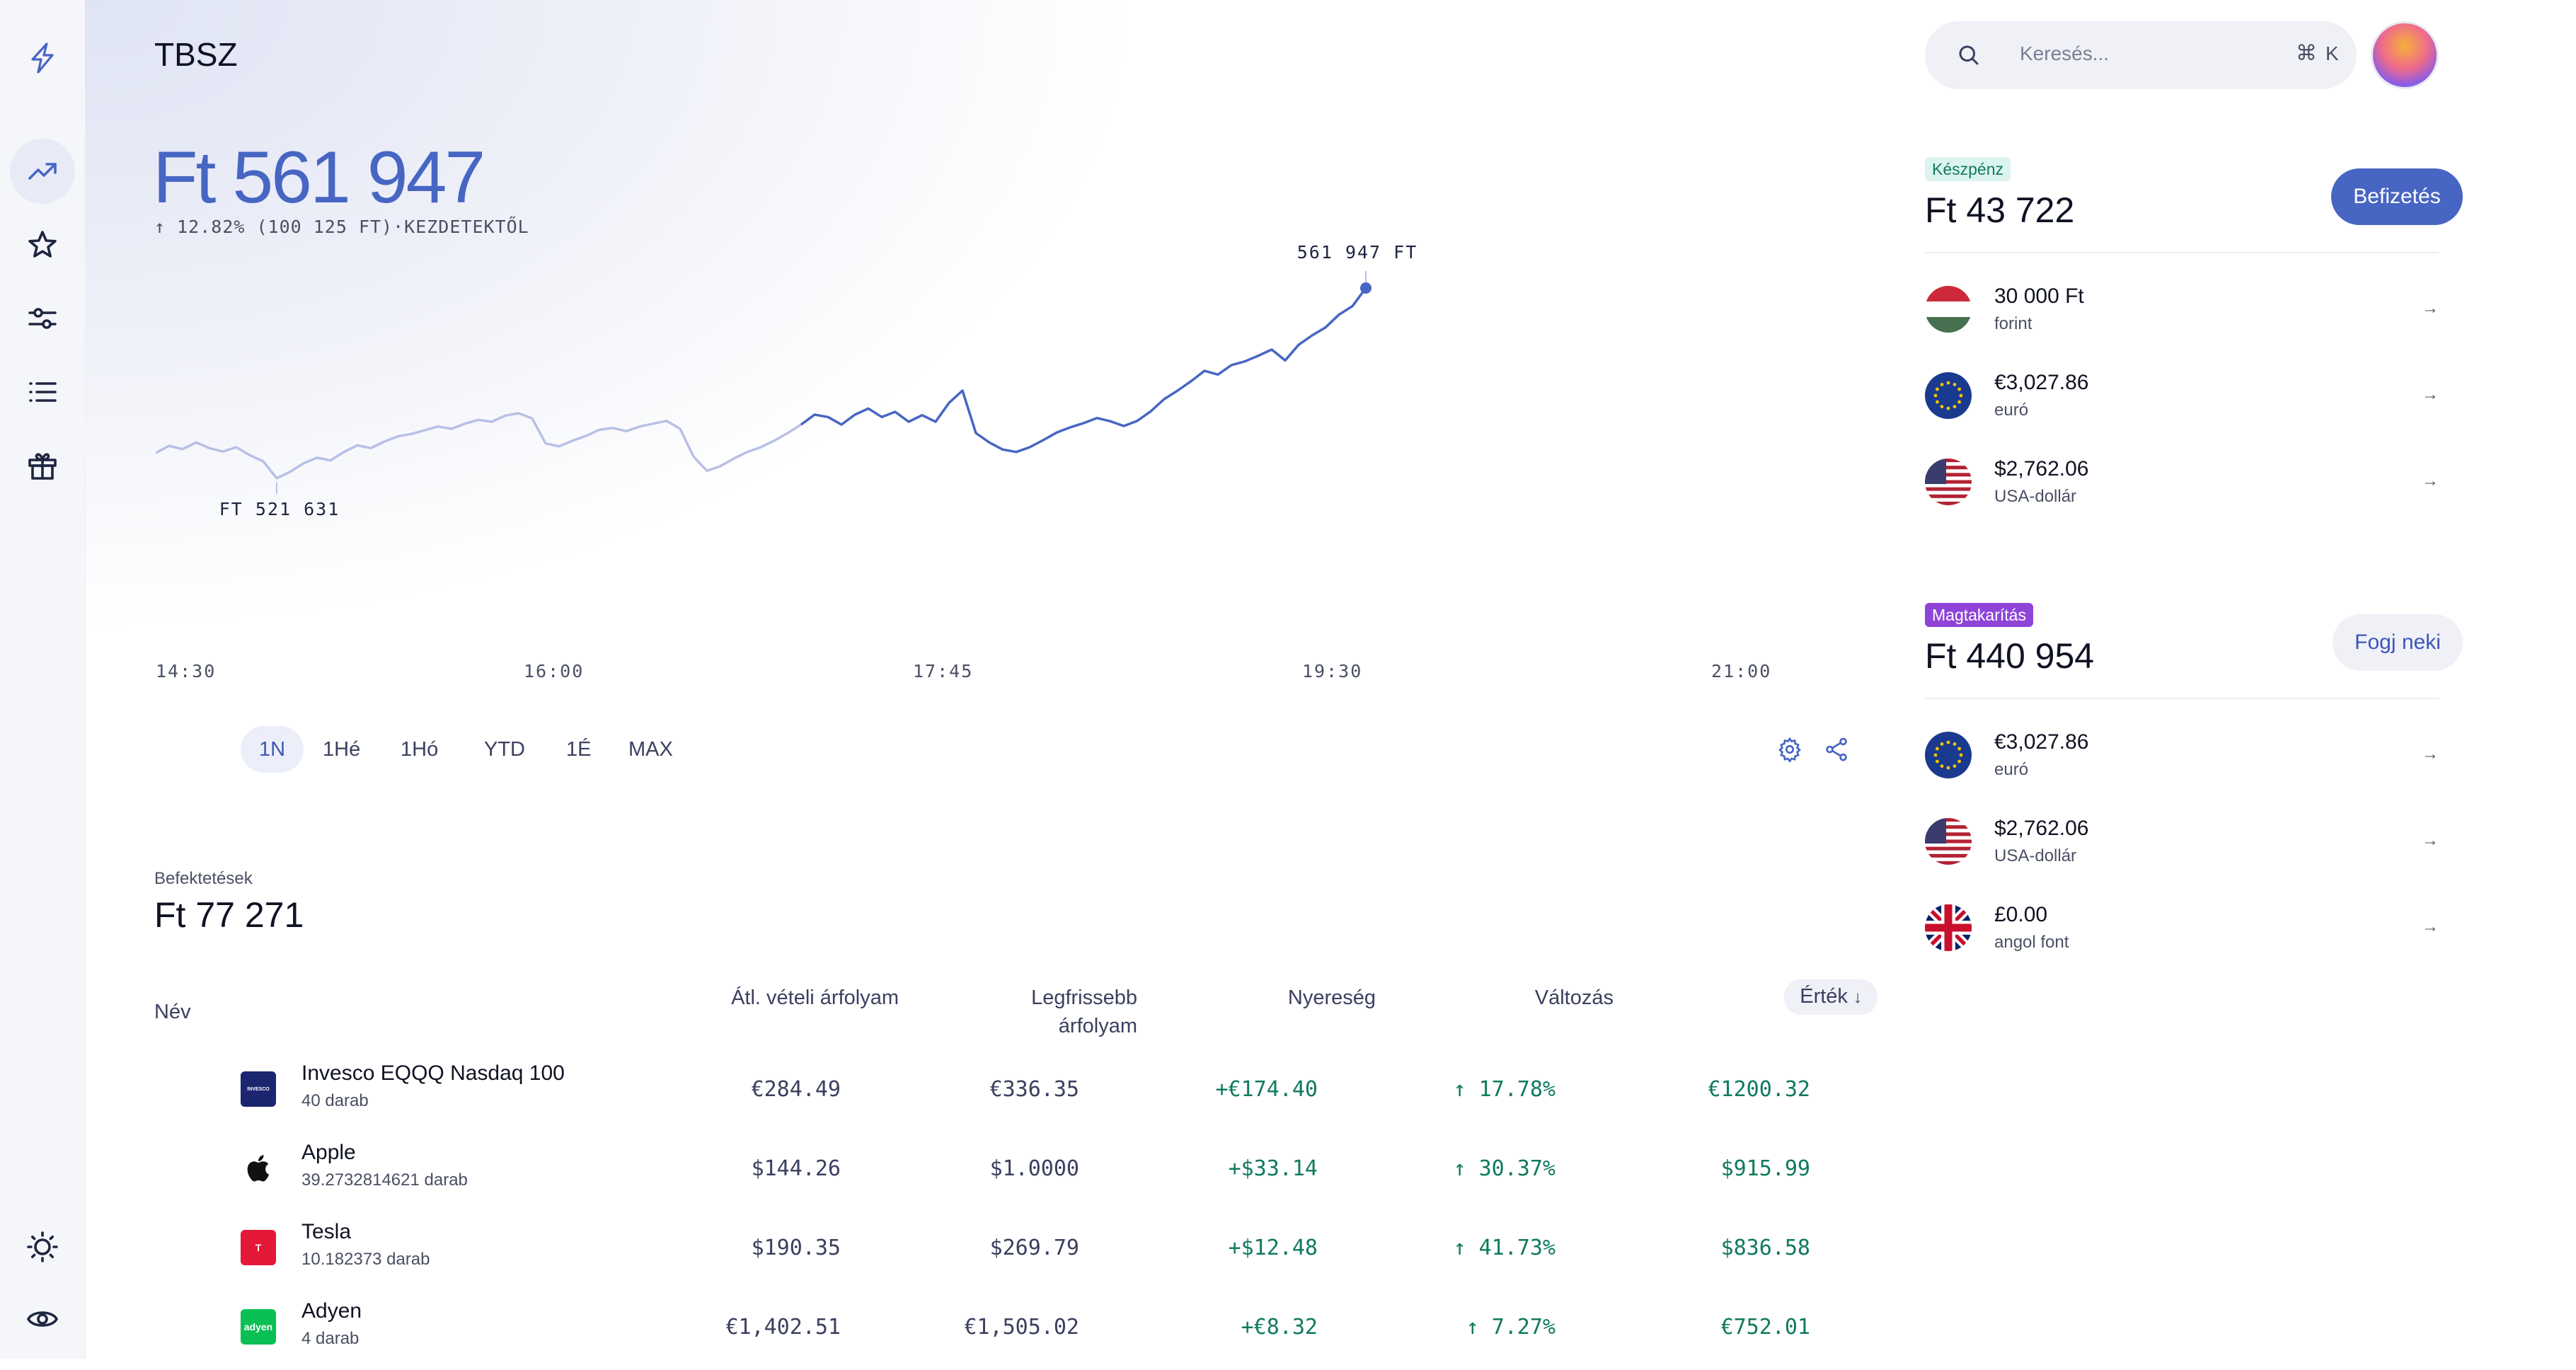  Describe the element at coordinates (433, 1073) in the screenshot. I see `asset-name: Invesco EQQQ Nasdaq 100` at that location.